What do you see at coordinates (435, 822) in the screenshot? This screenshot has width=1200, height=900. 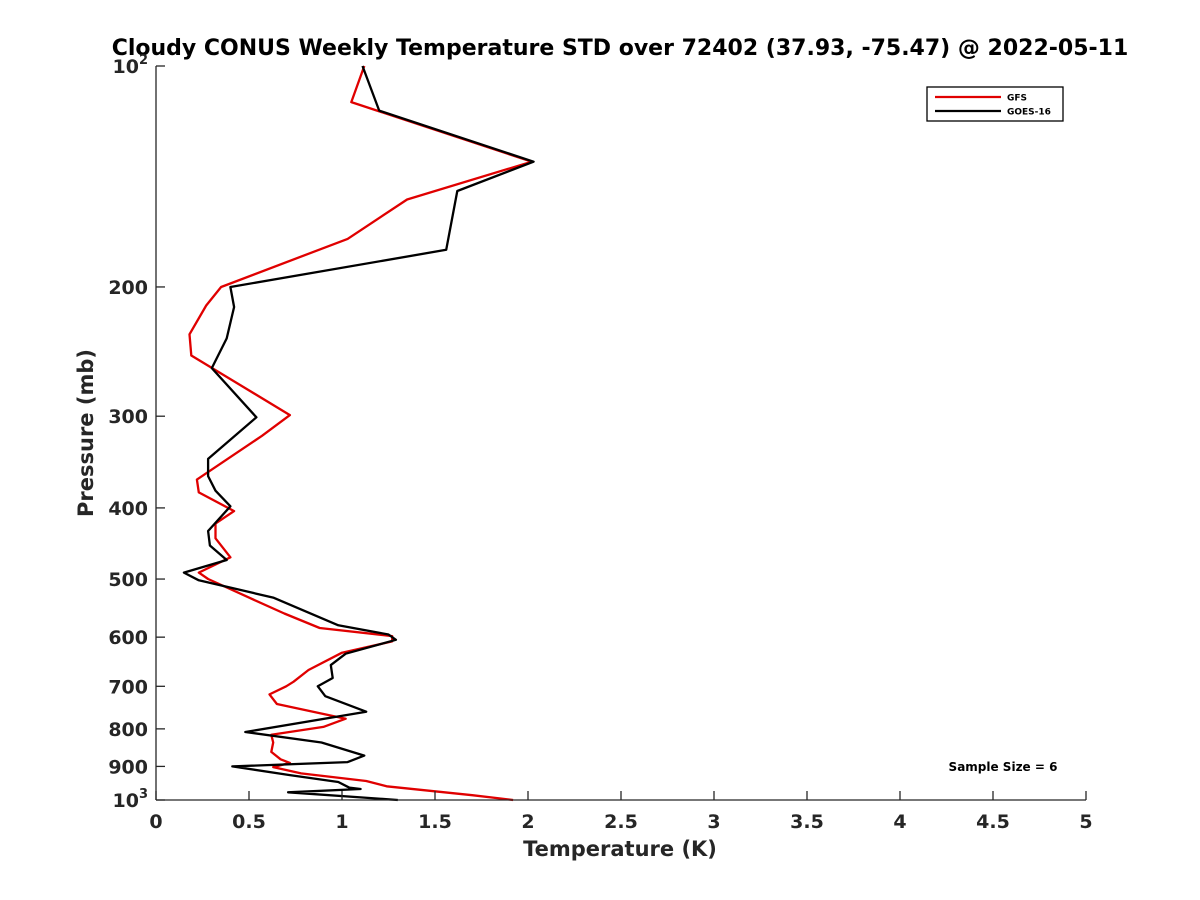 I see `x-tick-label: 1.5` at bounding box center [435, 822].